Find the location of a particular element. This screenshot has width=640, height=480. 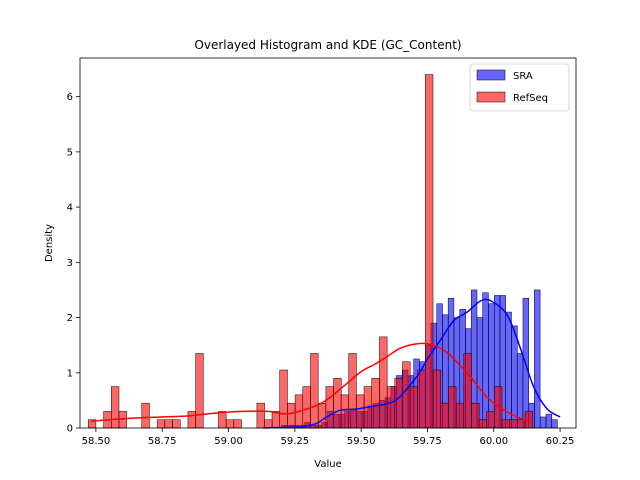

x-tick-label: 59.25 is located at coordinates (295, 441).